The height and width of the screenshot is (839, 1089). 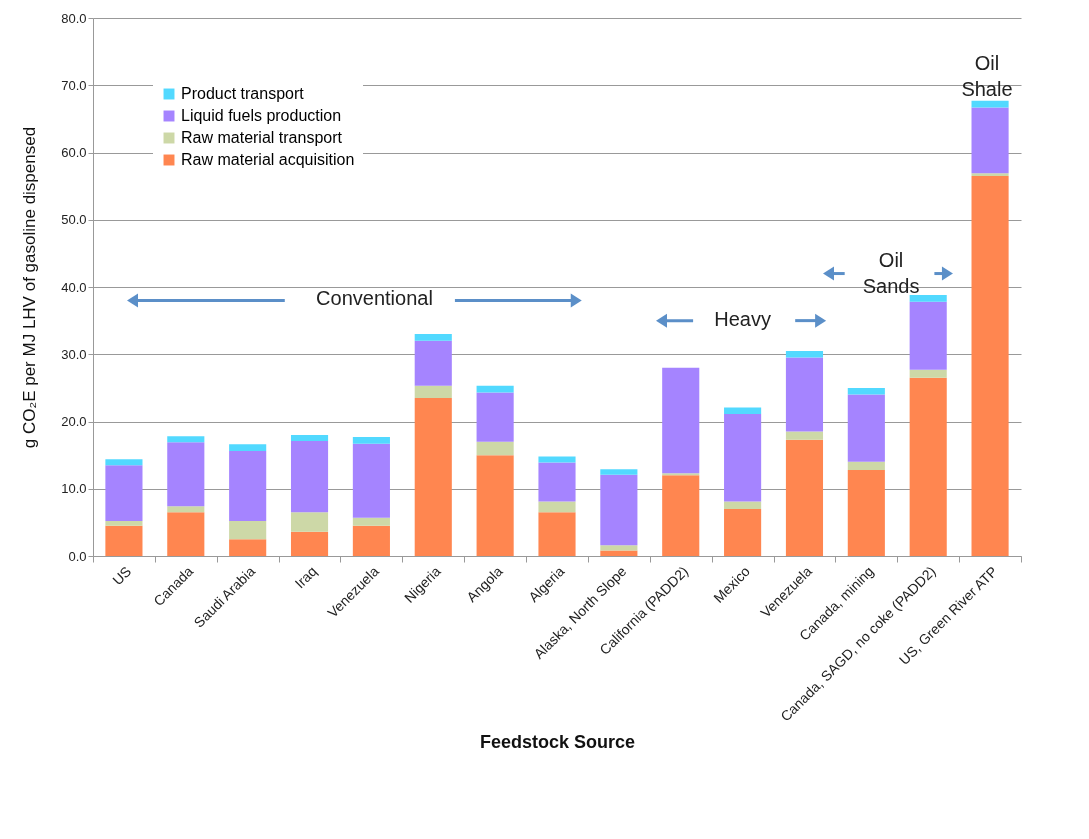 What do you see at coordinates (74, 85) in the screenshot?
I see `y-tick-label: 70.0` at bounding box center [74, 85].